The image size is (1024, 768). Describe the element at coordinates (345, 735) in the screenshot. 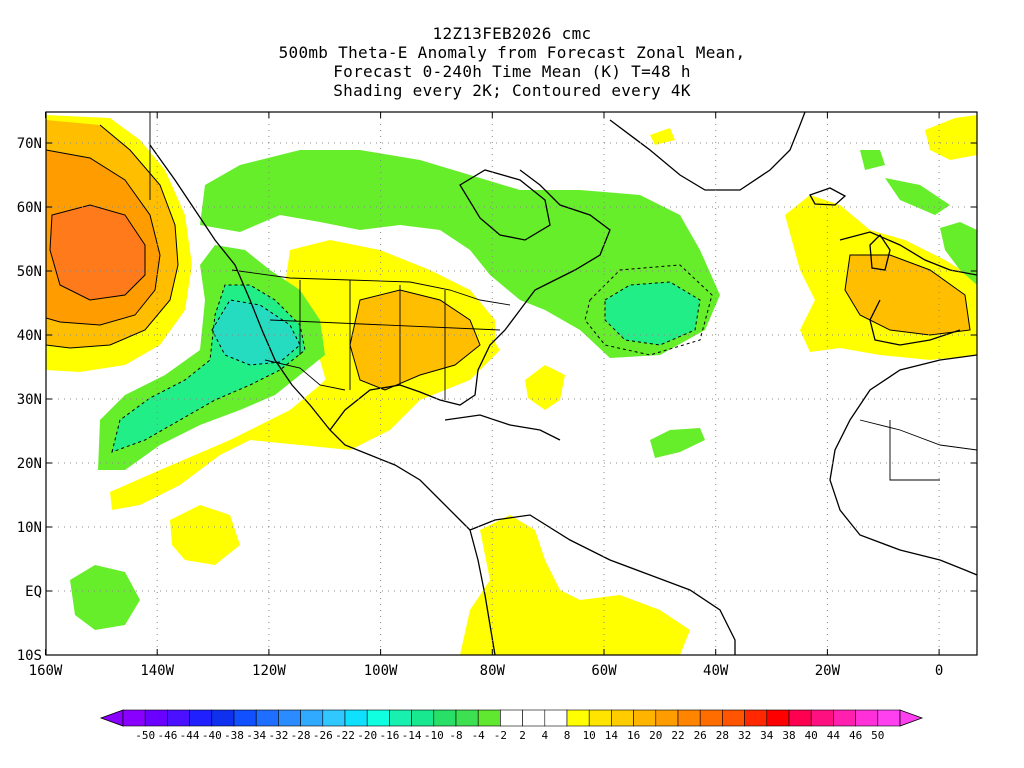

I see `colorbar-label-9: -22` at that location.